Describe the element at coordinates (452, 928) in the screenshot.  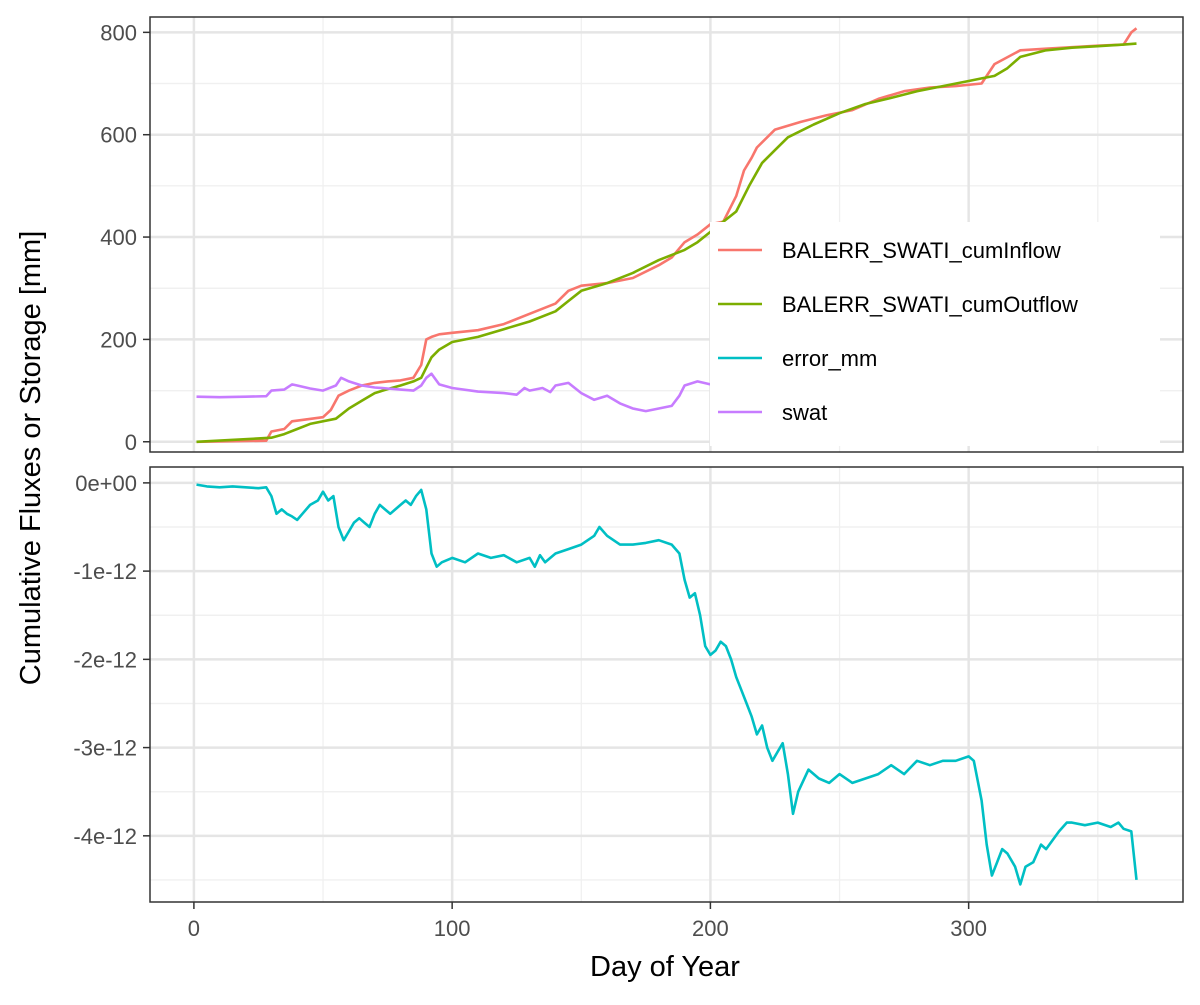
I see `x-tick-label: 100` at that location.